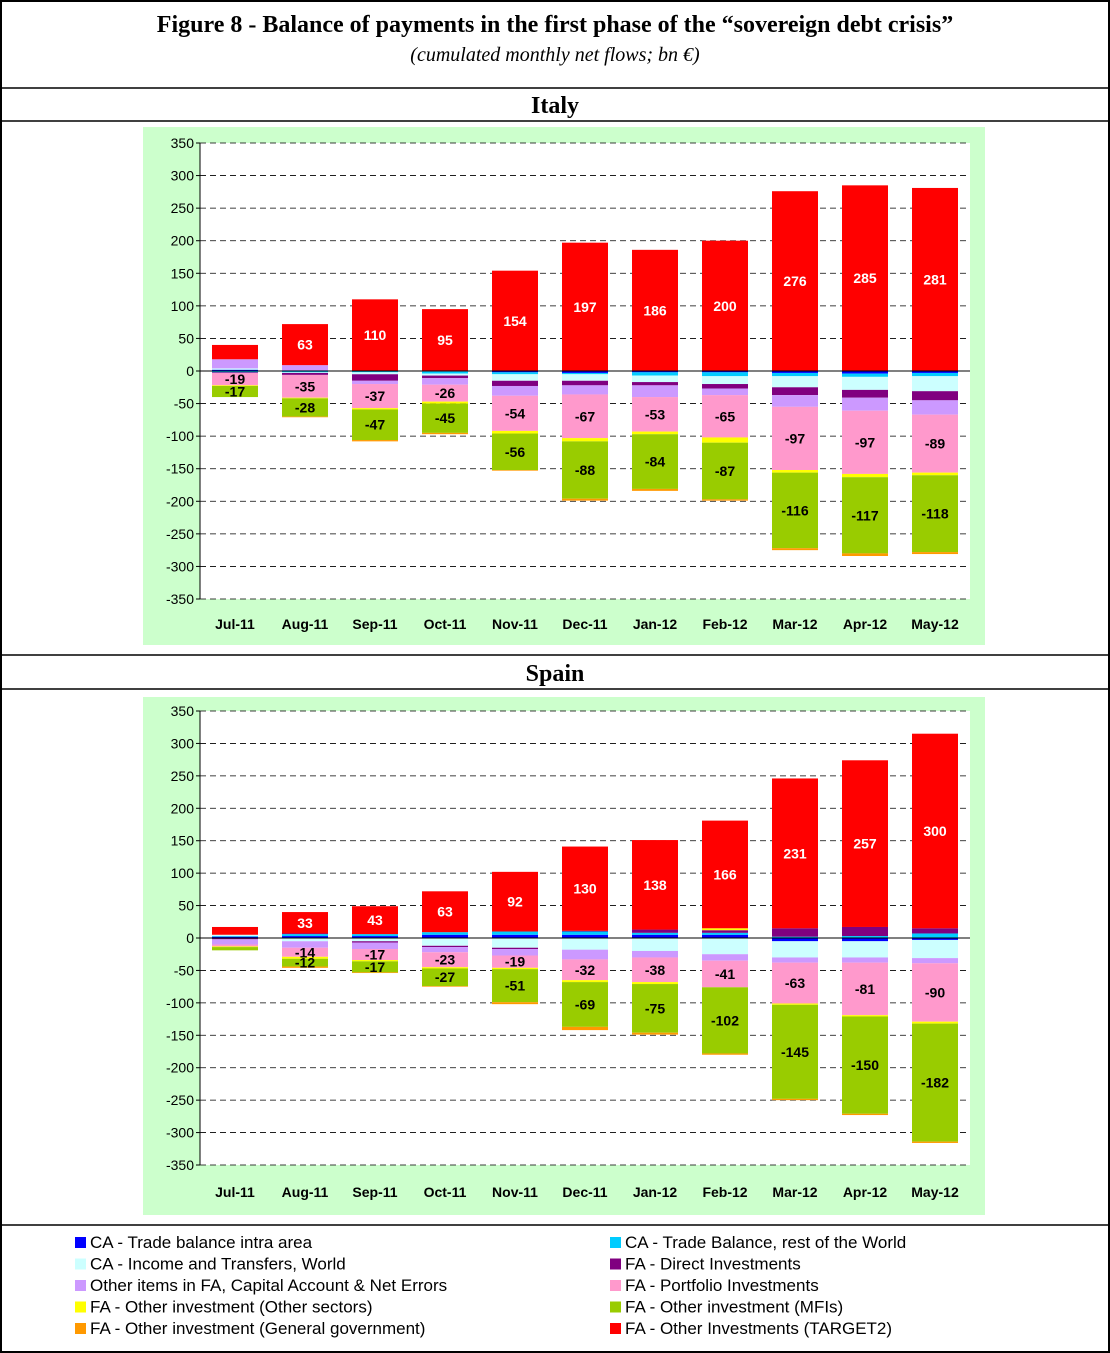  Describe the element at coordinates (180, 1133) in the screenshot. I see `y-tick-label: -300` at that location.